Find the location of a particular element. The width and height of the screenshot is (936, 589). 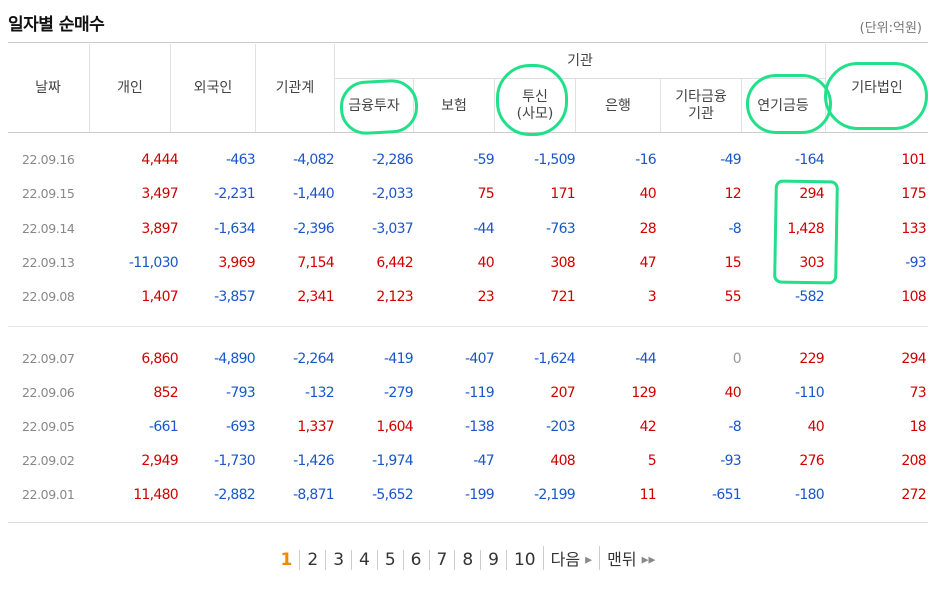

bank-cell: -44 is located at coordinates (645, 359).